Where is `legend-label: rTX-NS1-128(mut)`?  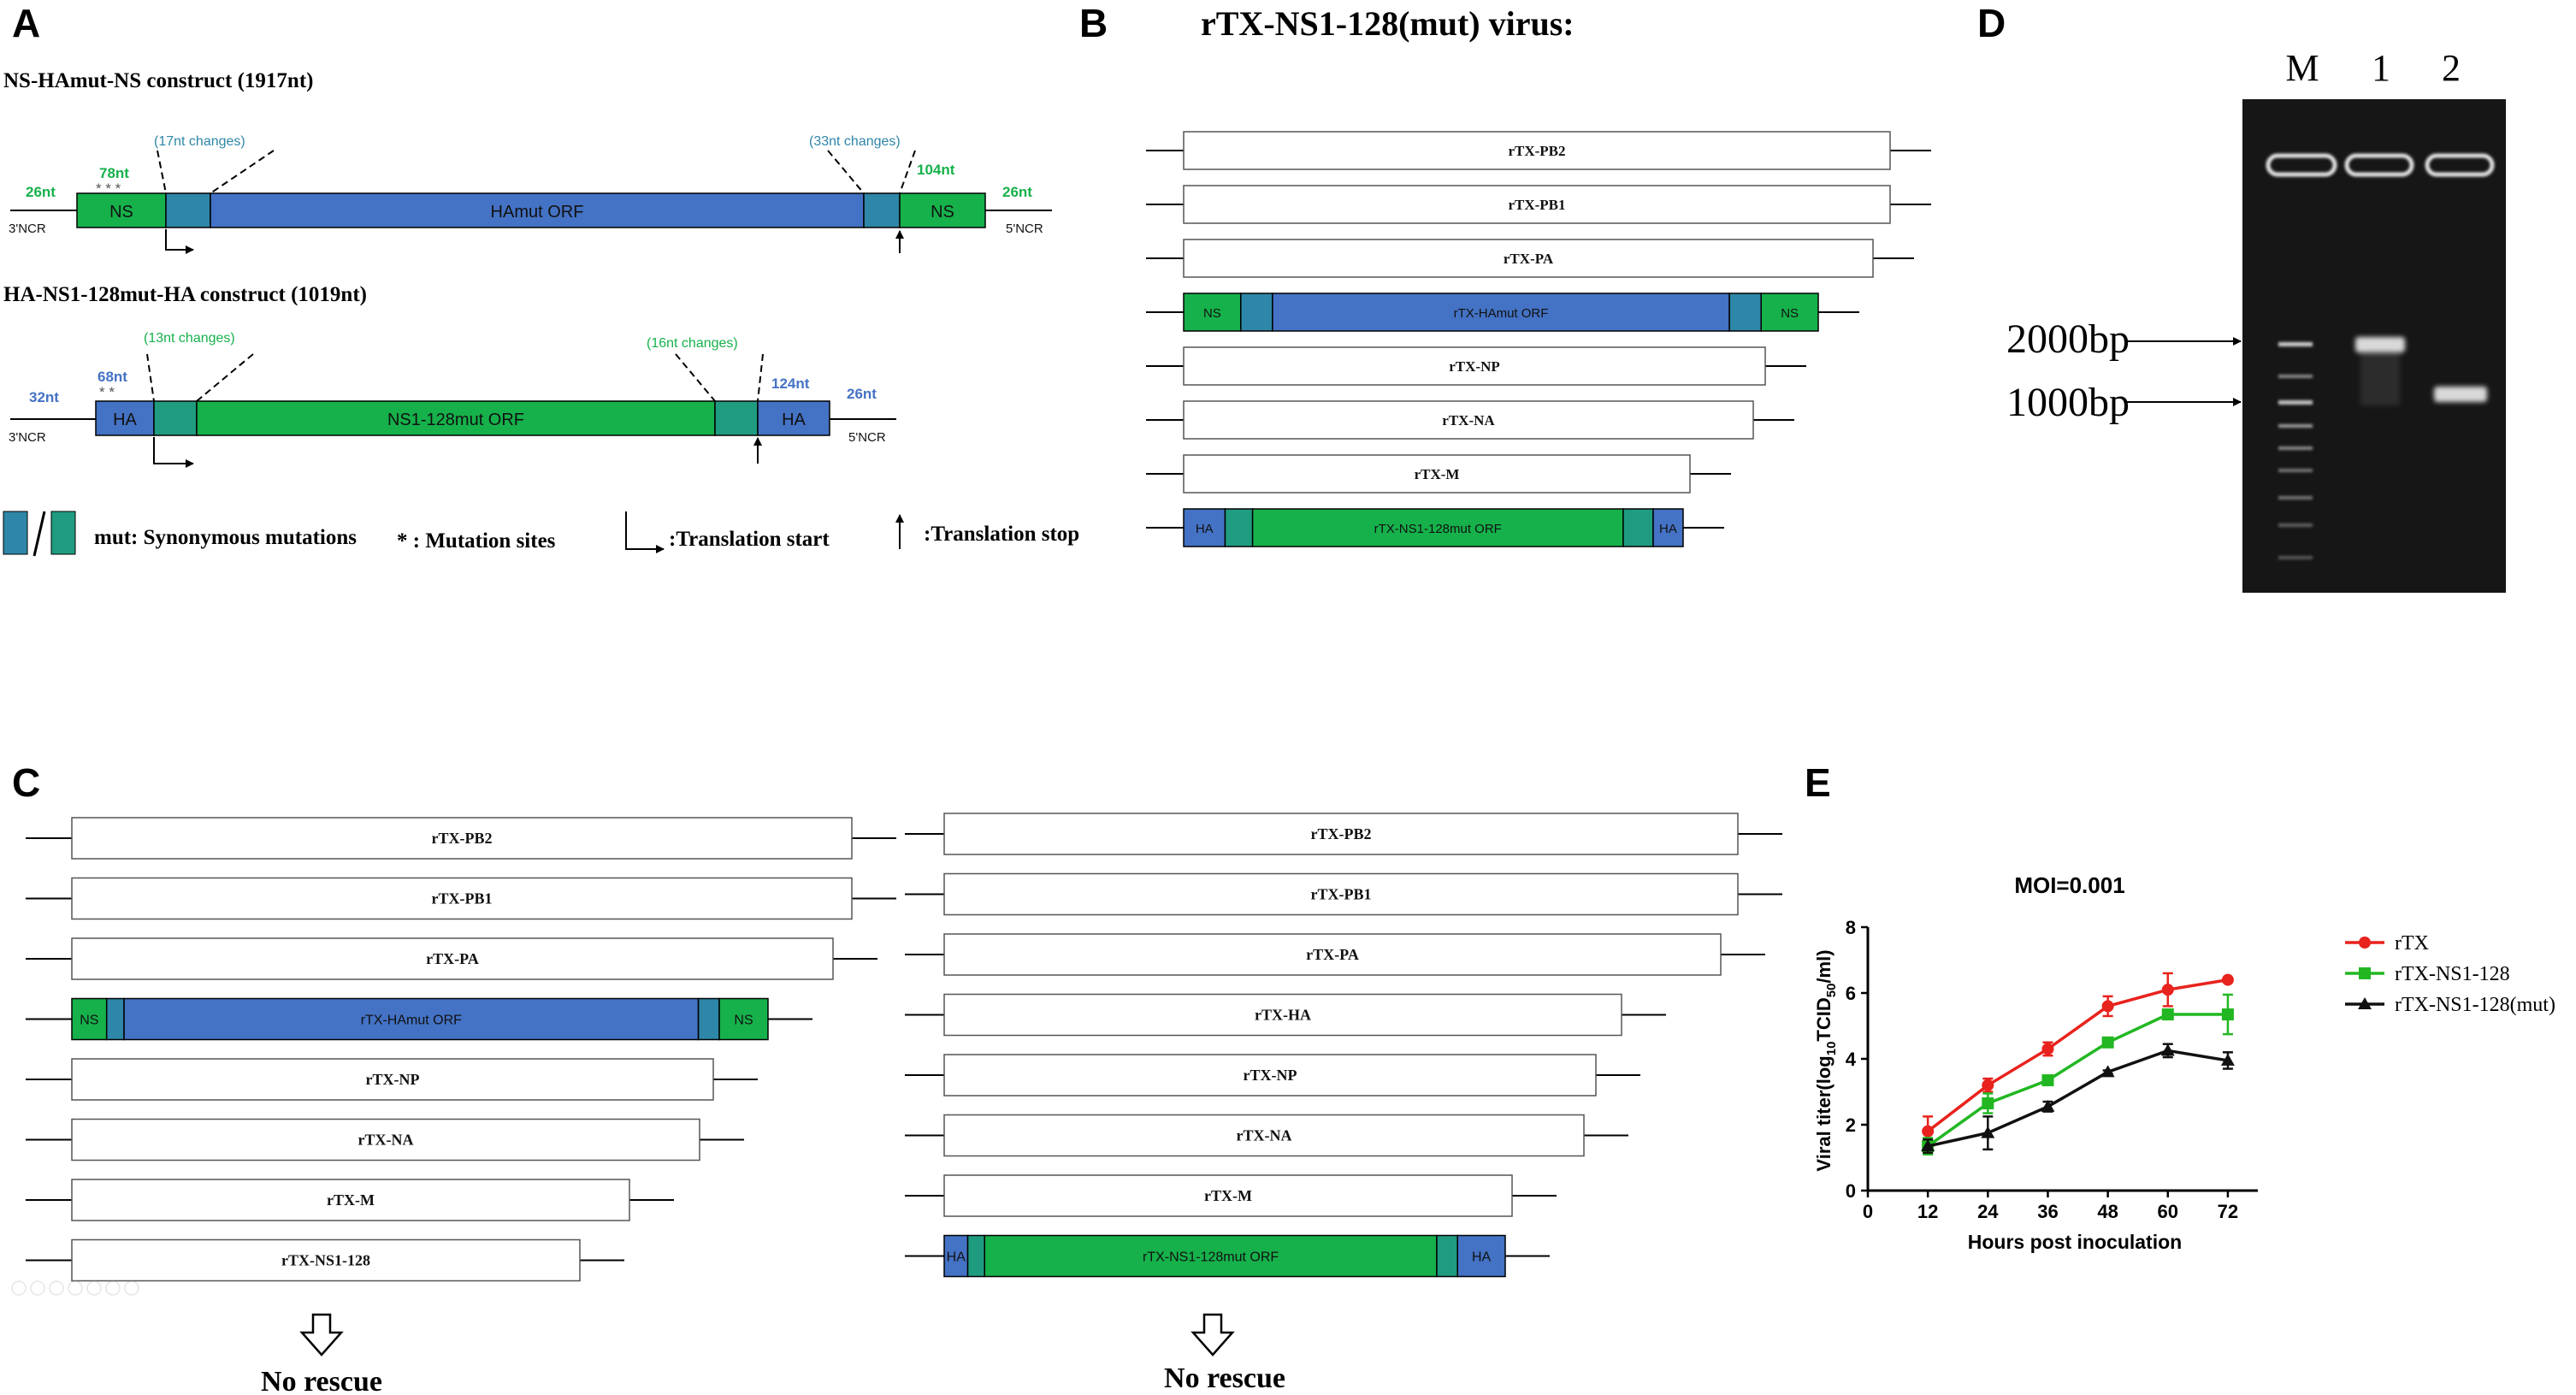 legend-label: rTX-NS1-128(mut) is located at coordinates (2475, 1005).